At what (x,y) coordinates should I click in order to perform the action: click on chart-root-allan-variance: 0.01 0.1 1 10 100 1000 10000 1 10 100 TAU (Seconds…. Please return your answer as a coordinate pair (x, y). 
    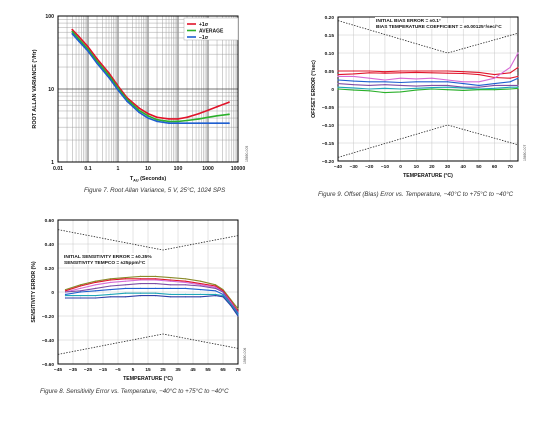
    Looking at the image, I should click on (140, 98).